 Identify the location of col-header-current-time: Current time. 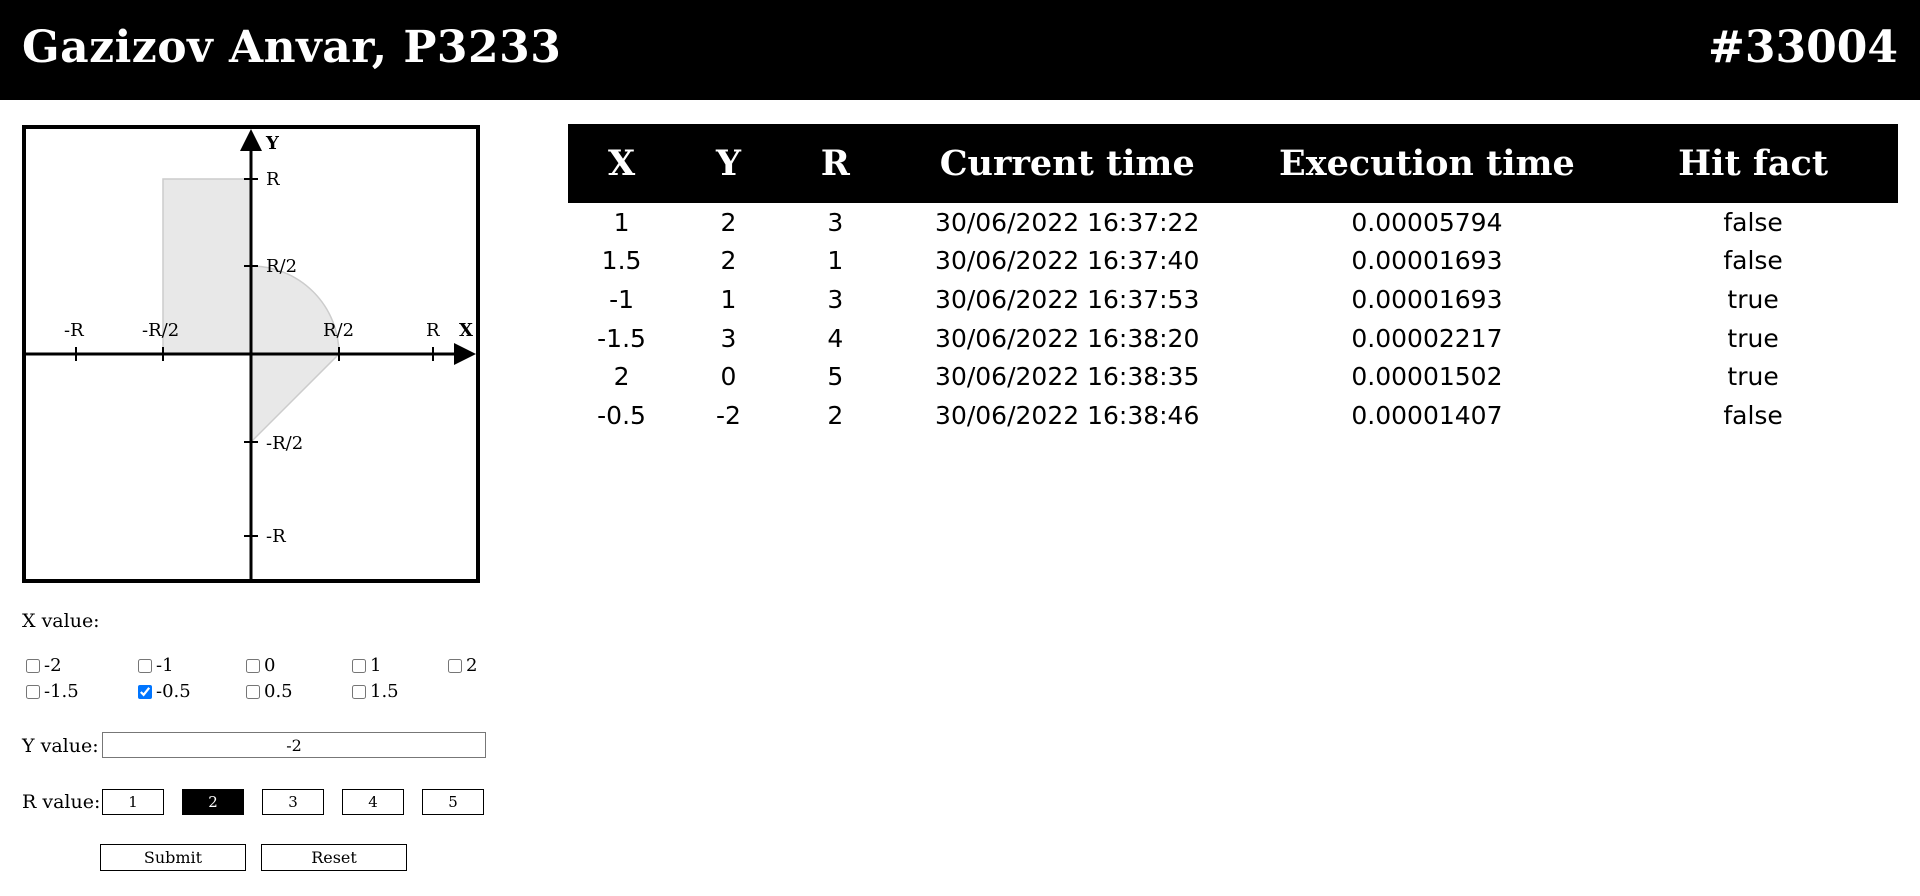
(1067, 163).